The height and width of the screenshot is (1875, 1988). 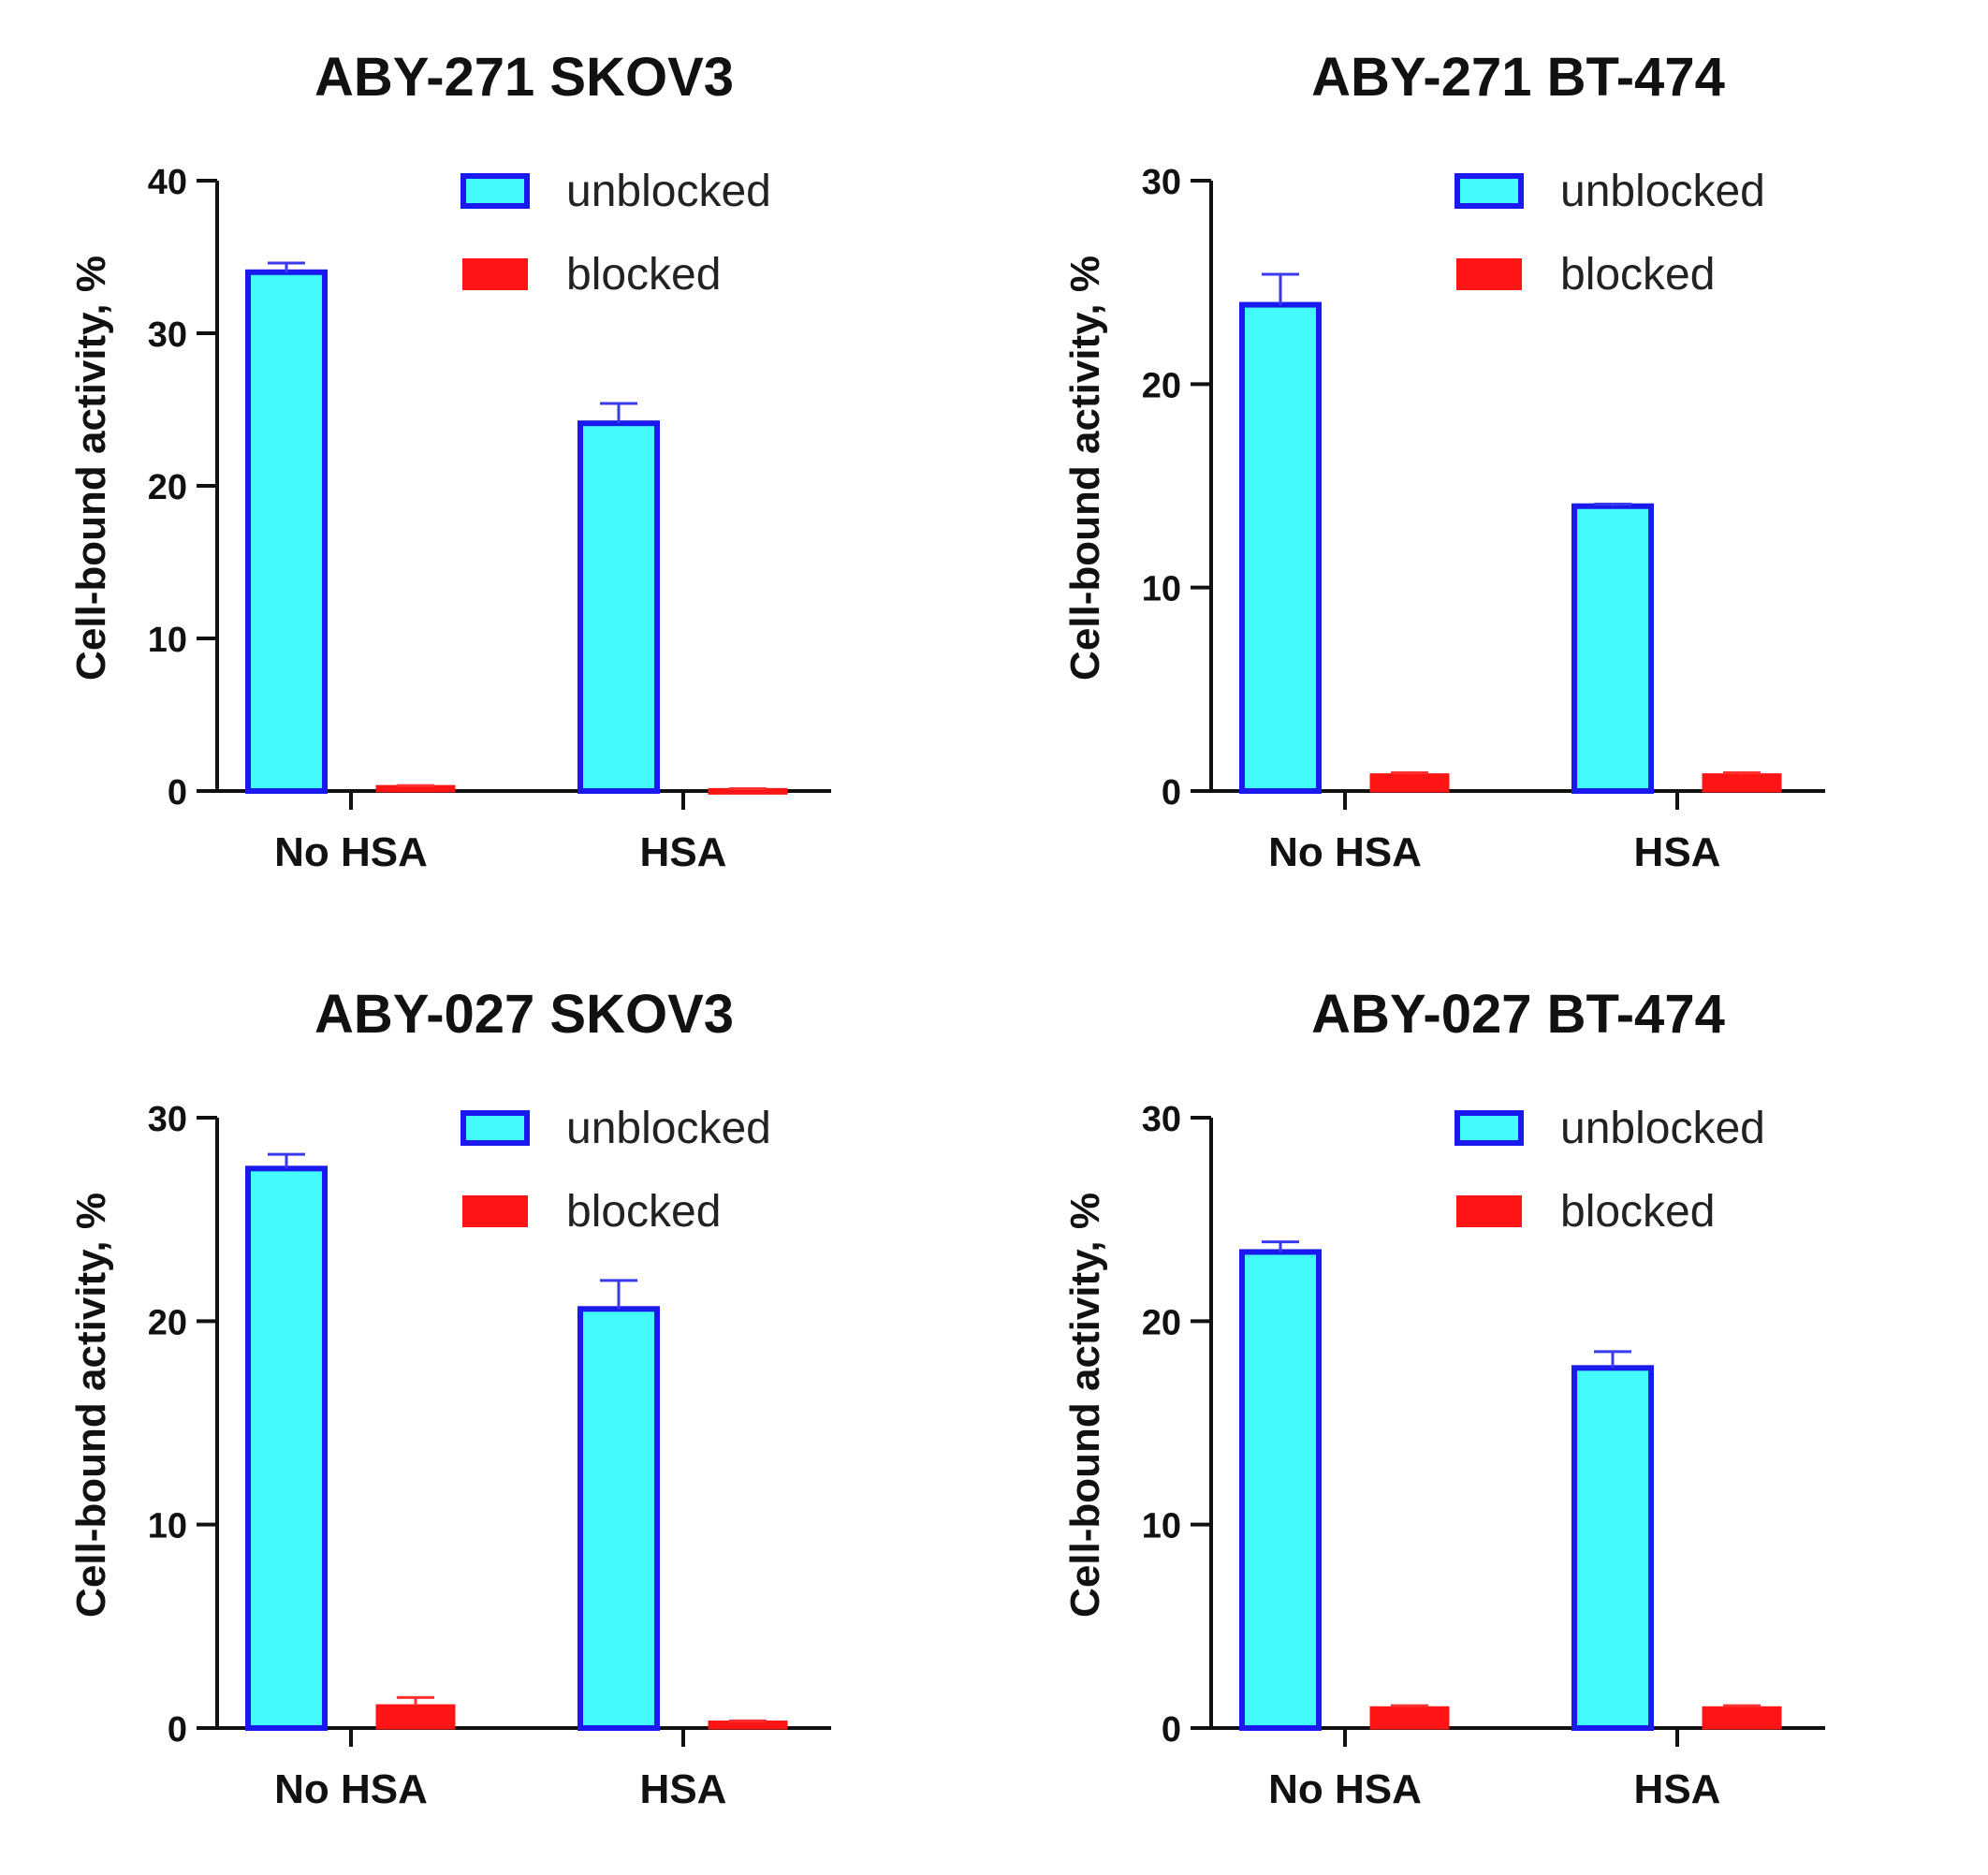 I want to click on chart-title: ABY-271 BT-474, so click(x=1518, y=77).